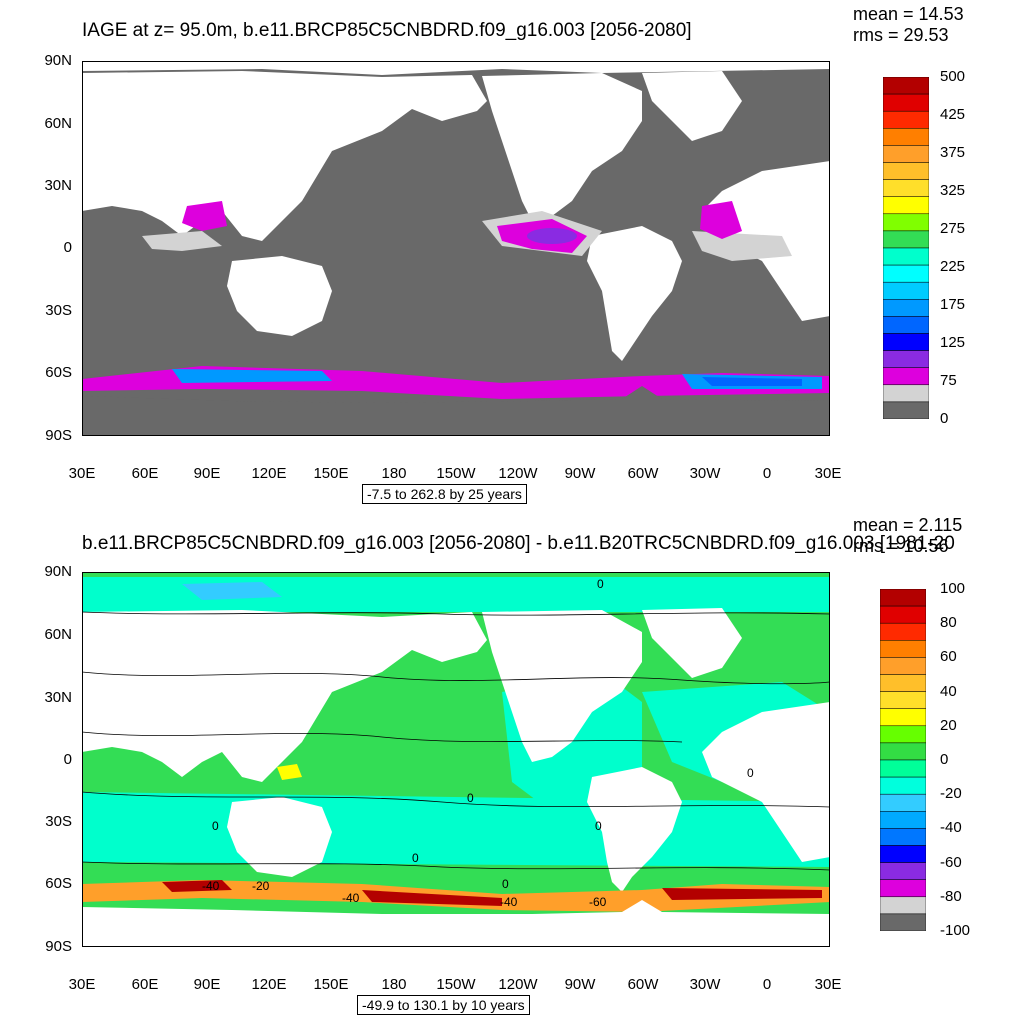 The image size is (1024, 1024). I want to click on panel2-ytick-90n: 90N, so click(58, 571).